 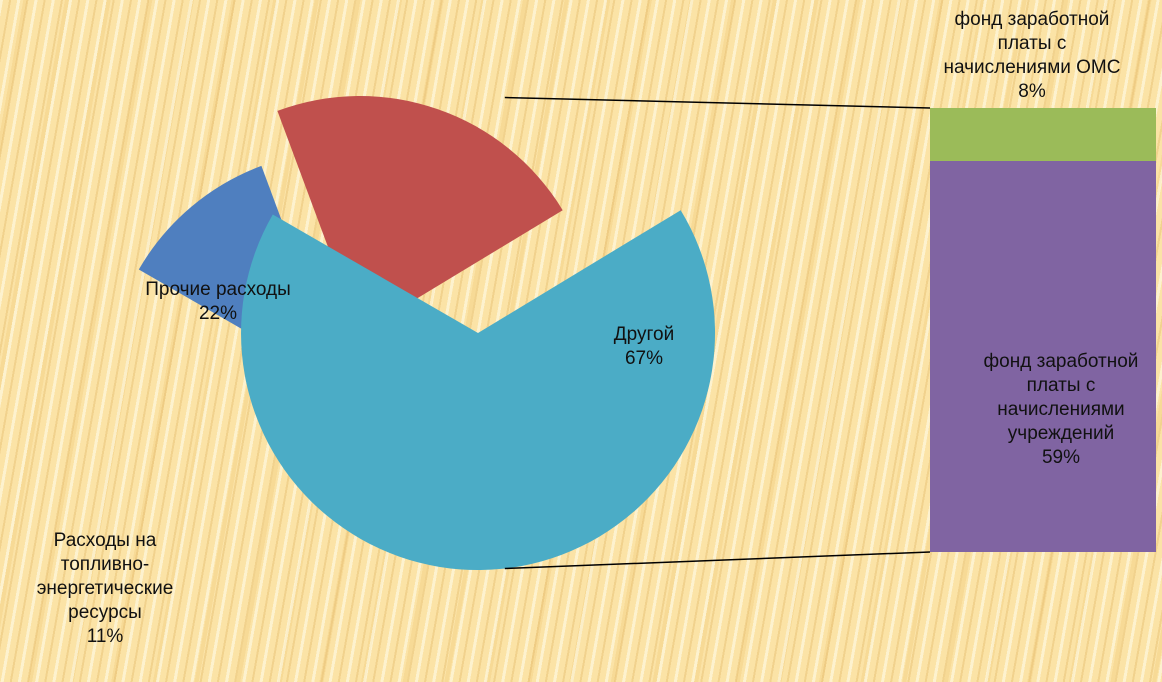 I want to click on stacked-bar, so click(x=1043, y=330).